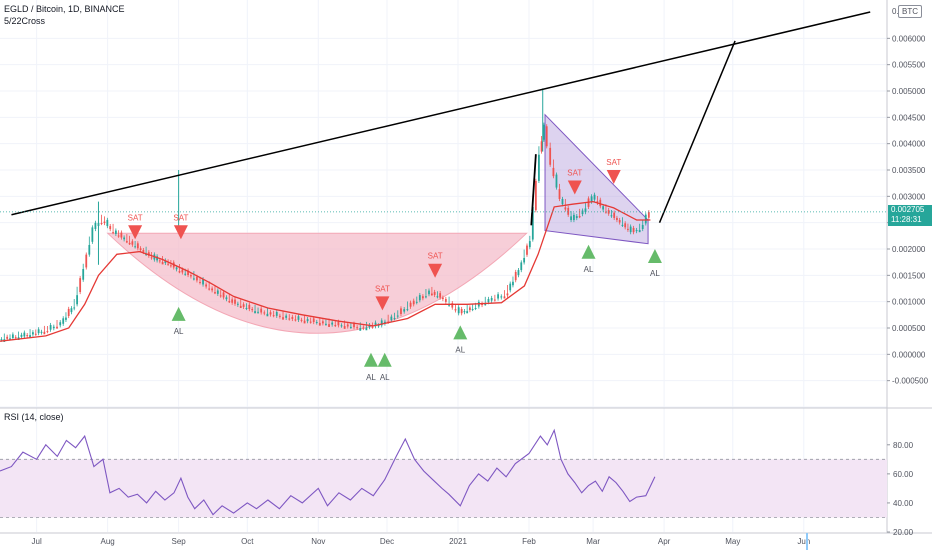 This screenshot has height=550, width=932. Describe the element at coordinates (903, 532) in the screenshot. I see `rsi-tick-label: 20.00` at that location.